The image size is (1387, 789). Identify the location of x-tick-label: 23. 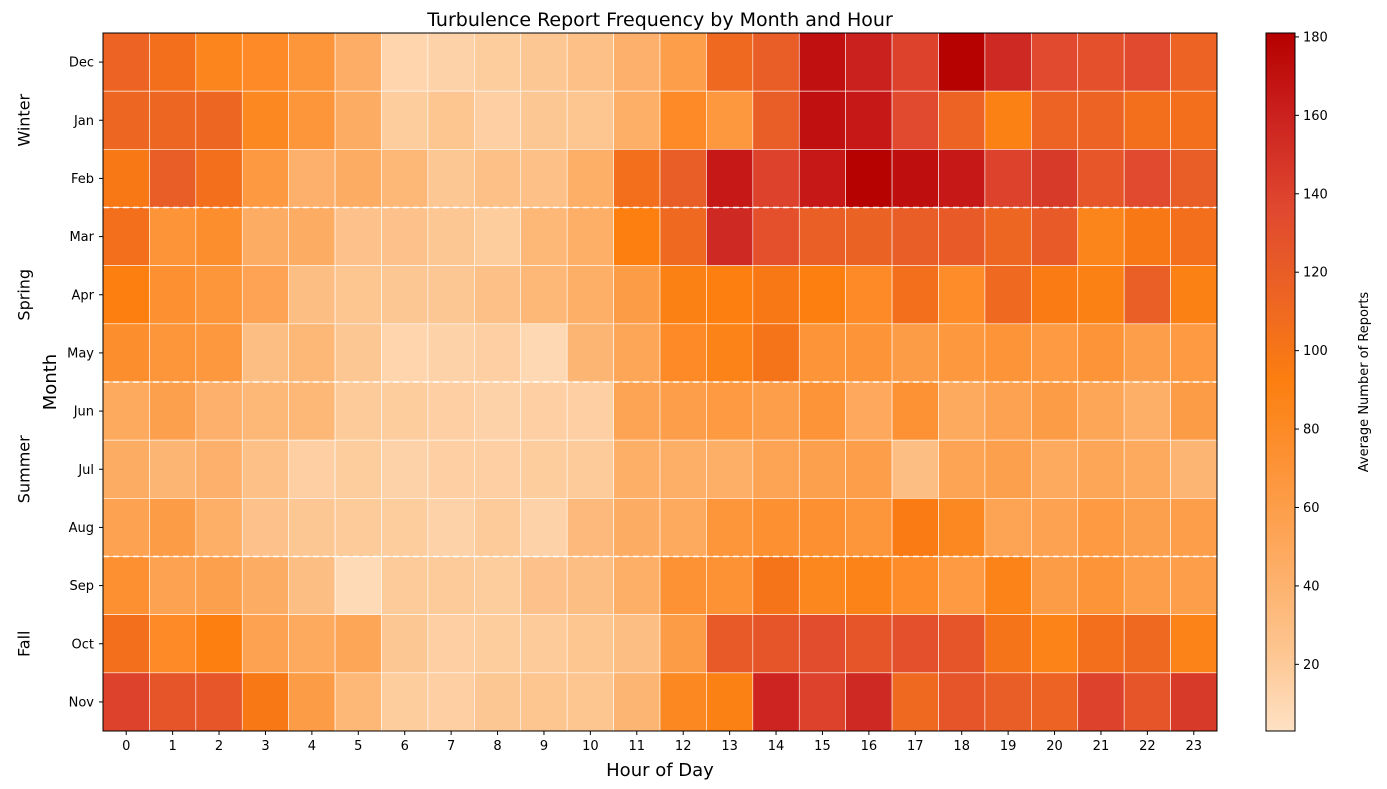
(1194, 746).